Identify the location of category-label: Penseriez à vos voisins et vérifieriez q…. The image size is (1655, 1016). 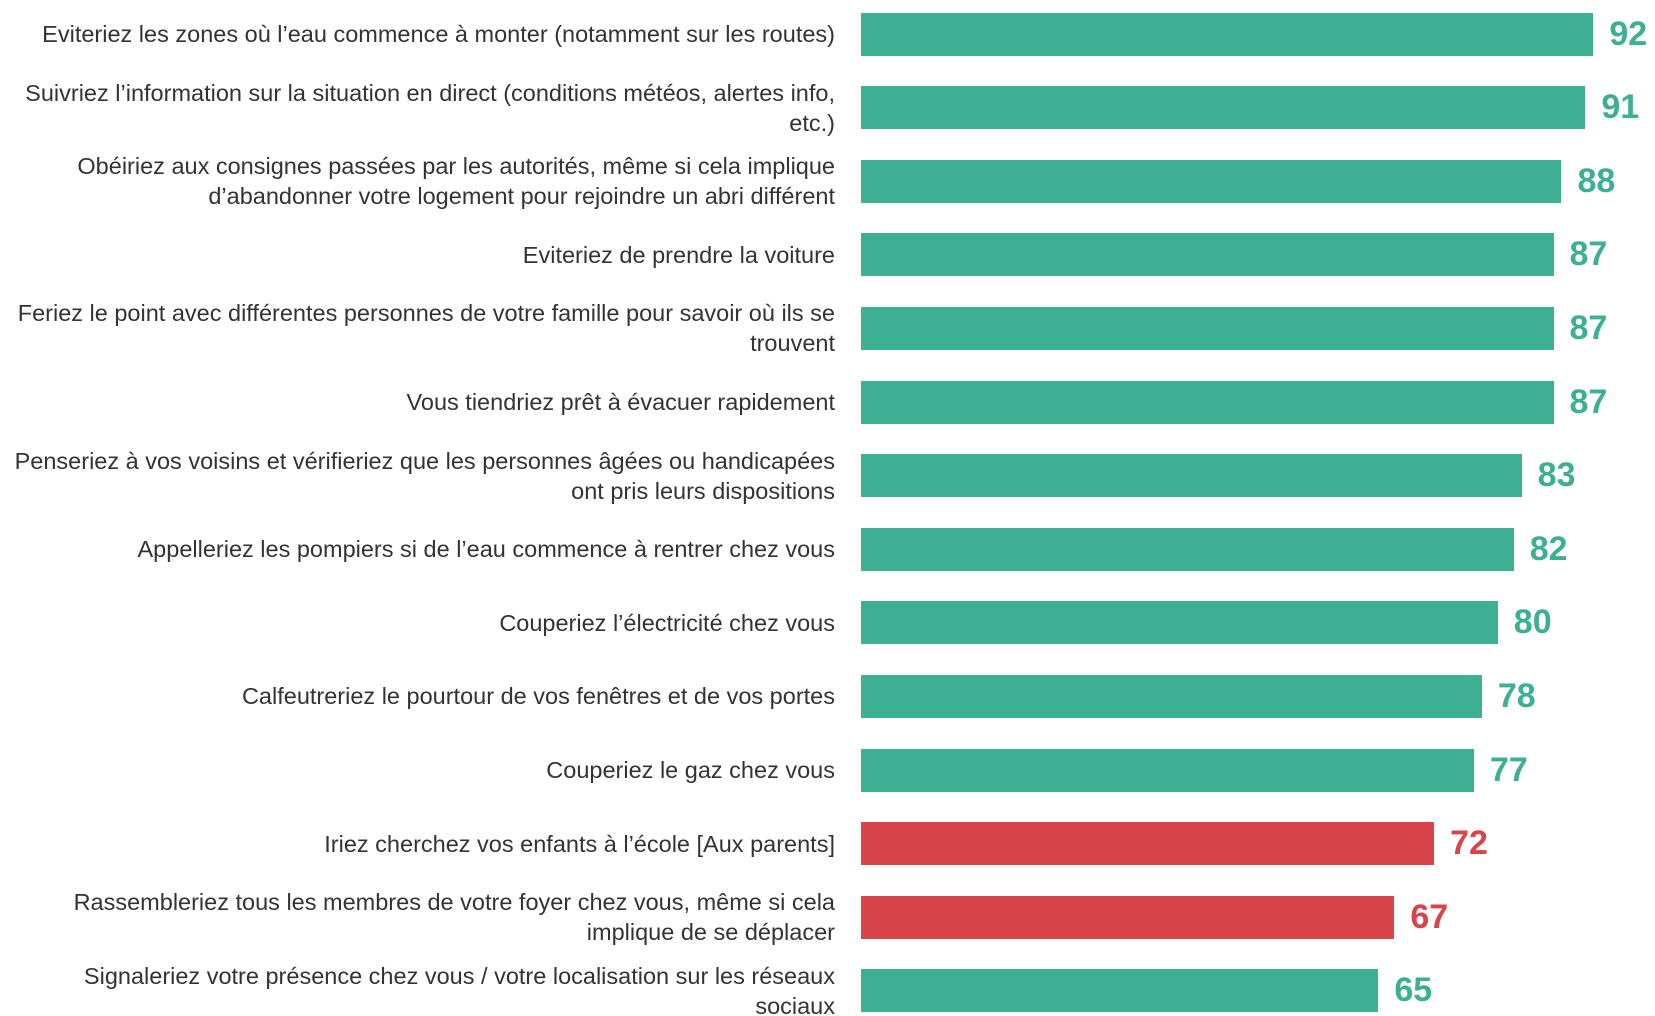
(424, 475).